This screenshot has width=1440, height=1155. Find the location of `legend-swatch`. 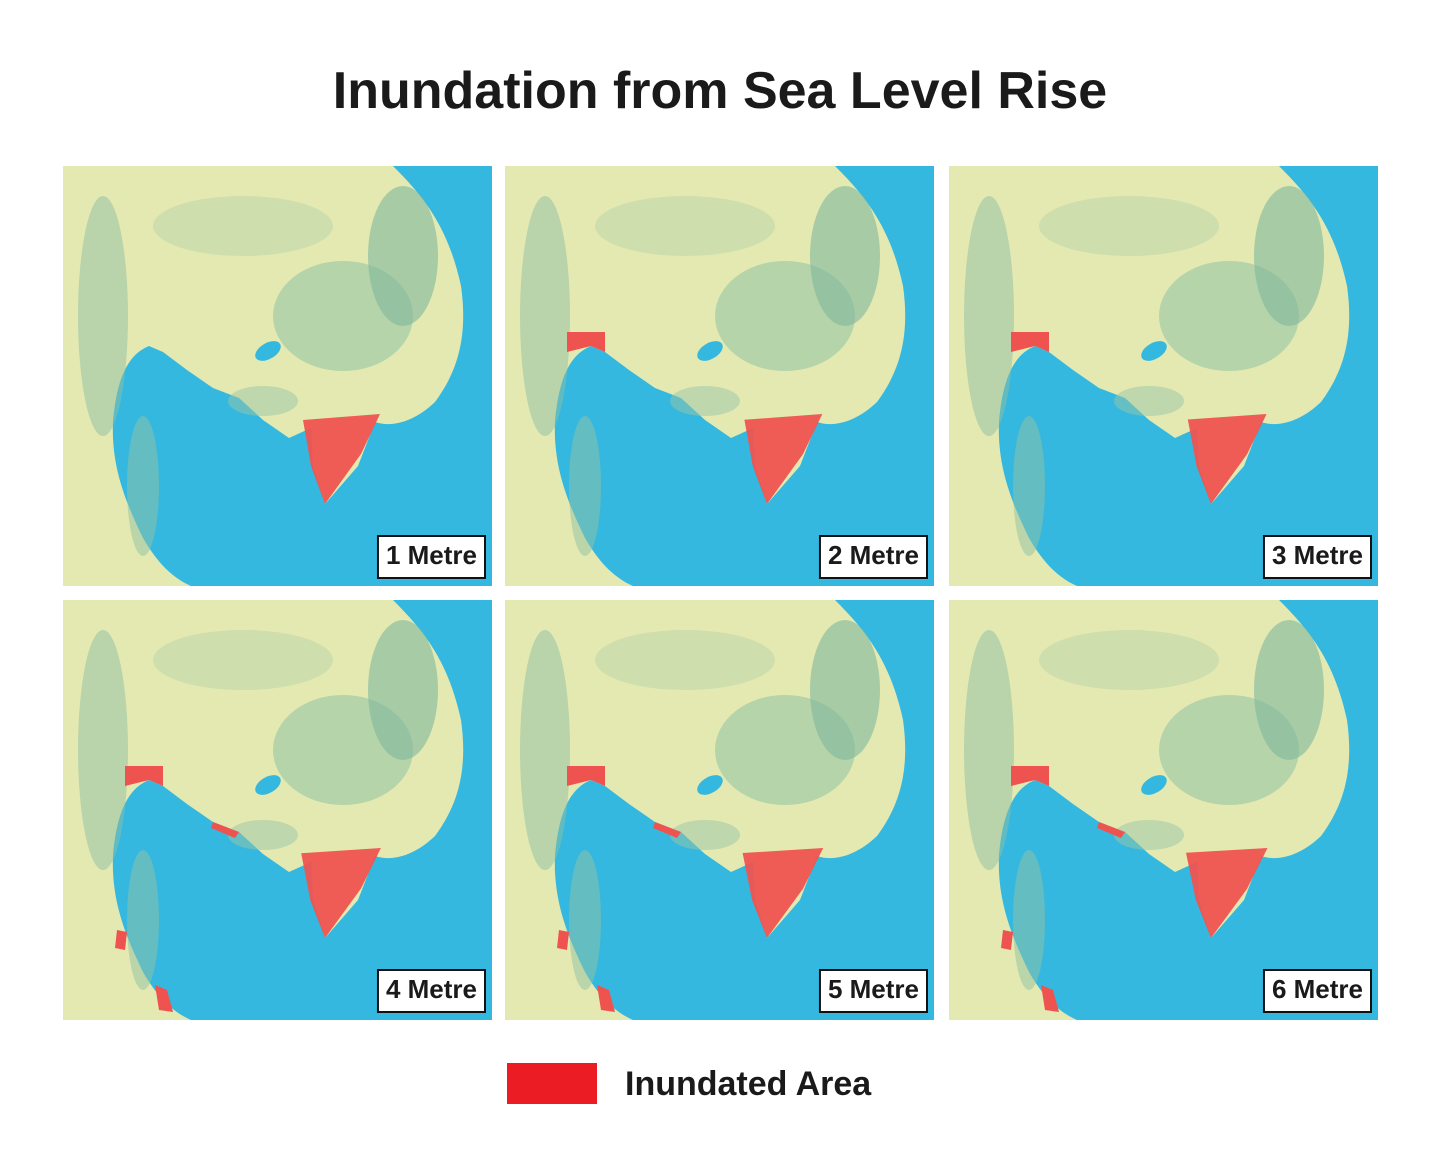

legend-swatch is located at coordinates (552, 1083).